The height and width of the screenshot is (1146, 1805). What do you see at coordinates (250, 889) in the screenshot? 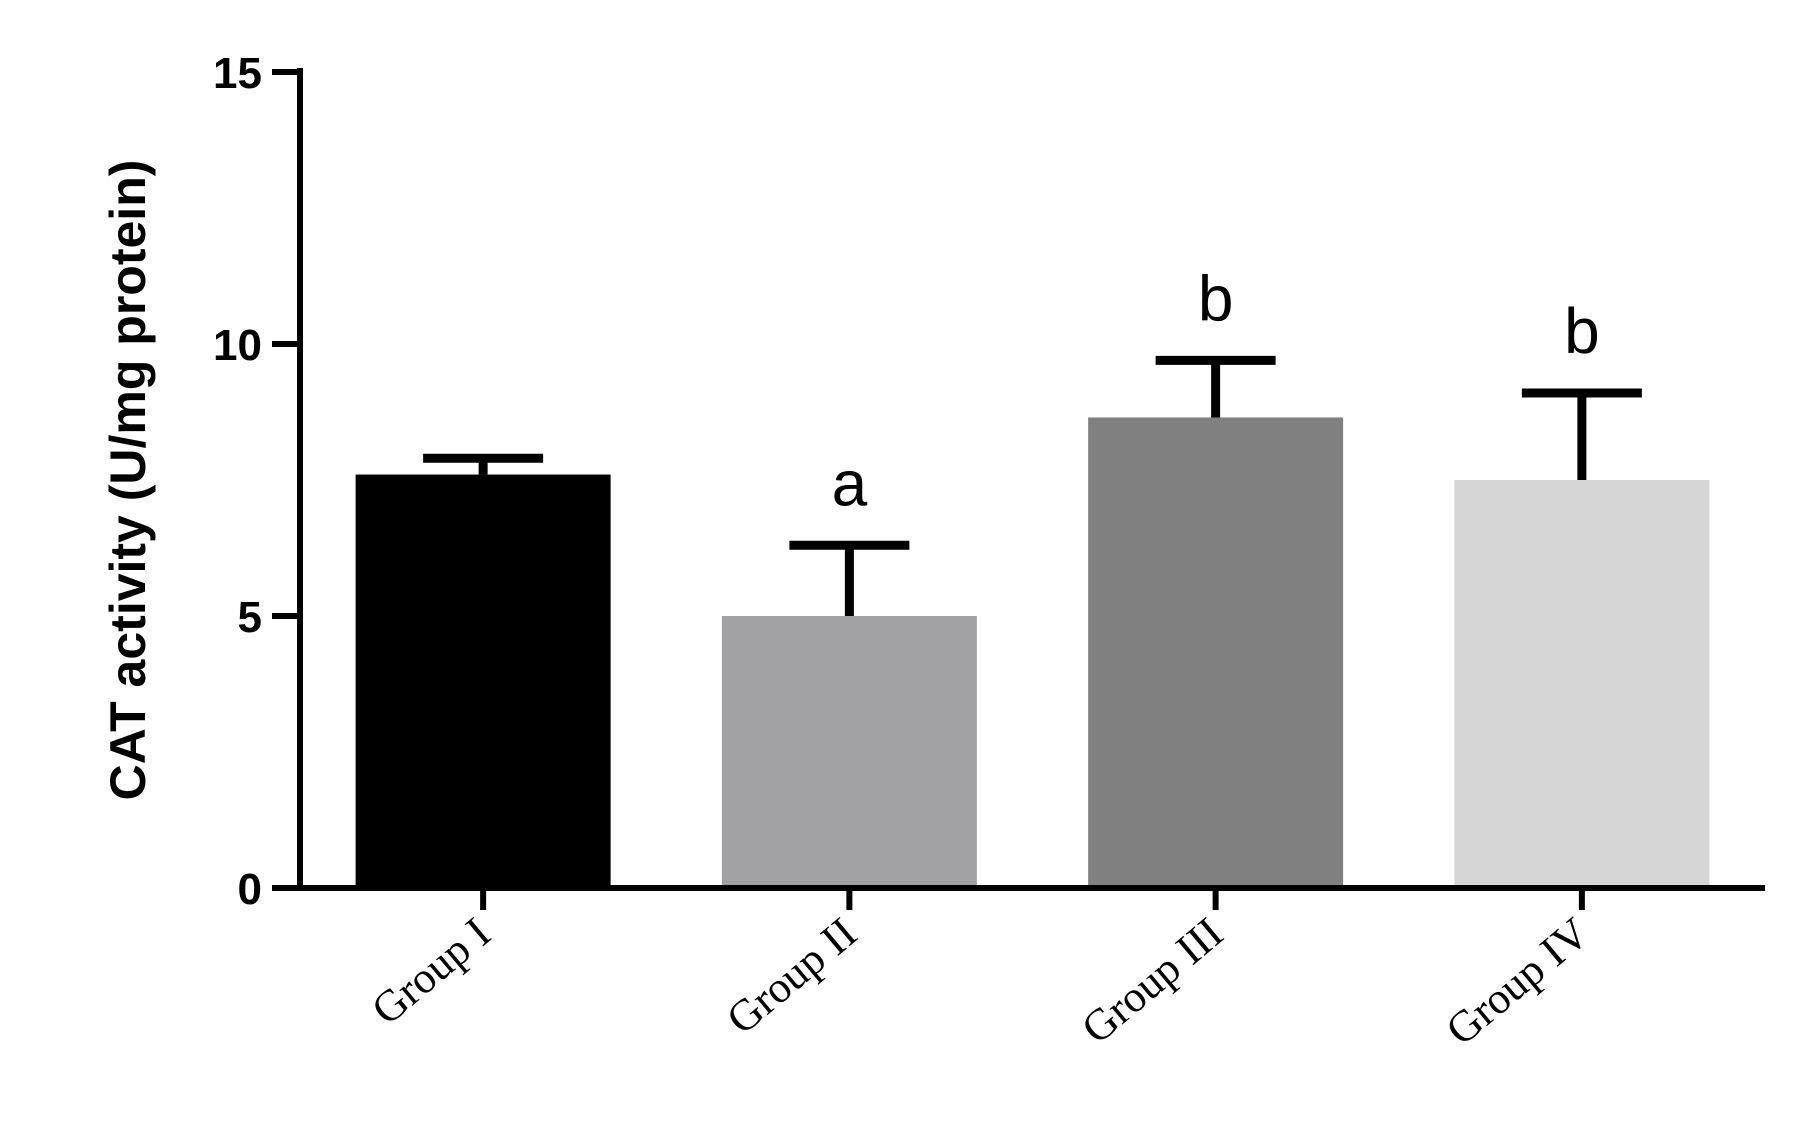
I see `y-tick-label-0: 0` at bounding box center [250, 889].